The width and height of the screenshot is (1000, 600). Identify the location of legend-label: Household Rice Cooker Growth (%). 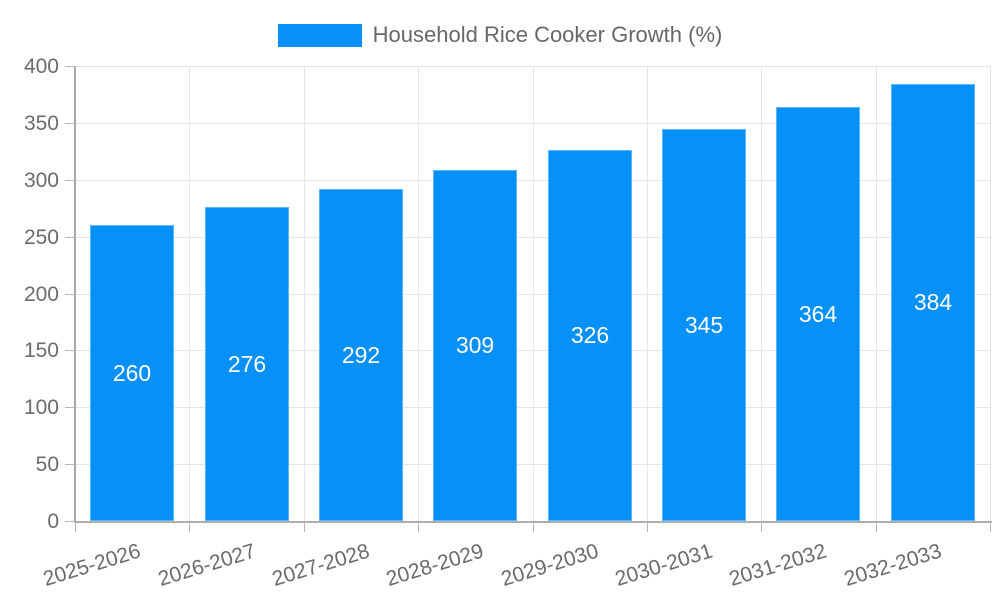
(547, 34).